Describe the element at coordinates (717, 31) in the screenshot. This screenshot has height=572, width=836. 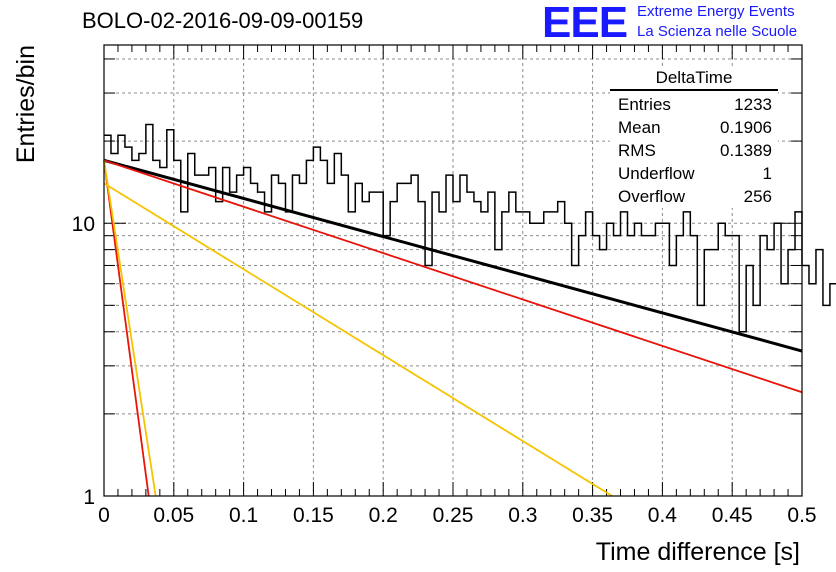
I see `logo-text-line-2: La Scienza nelle Scuole` at that location.